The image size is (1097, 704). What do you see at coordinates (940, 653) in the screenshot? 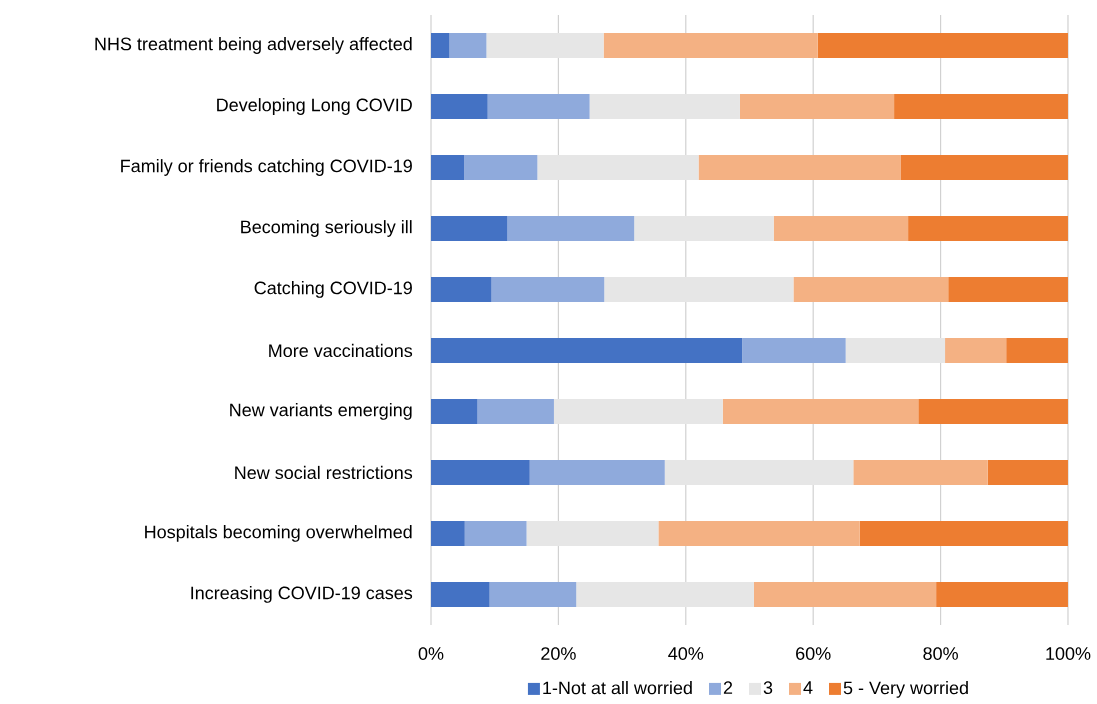
I see `x-tick-label: 80%` at bounding box center [940, 653].